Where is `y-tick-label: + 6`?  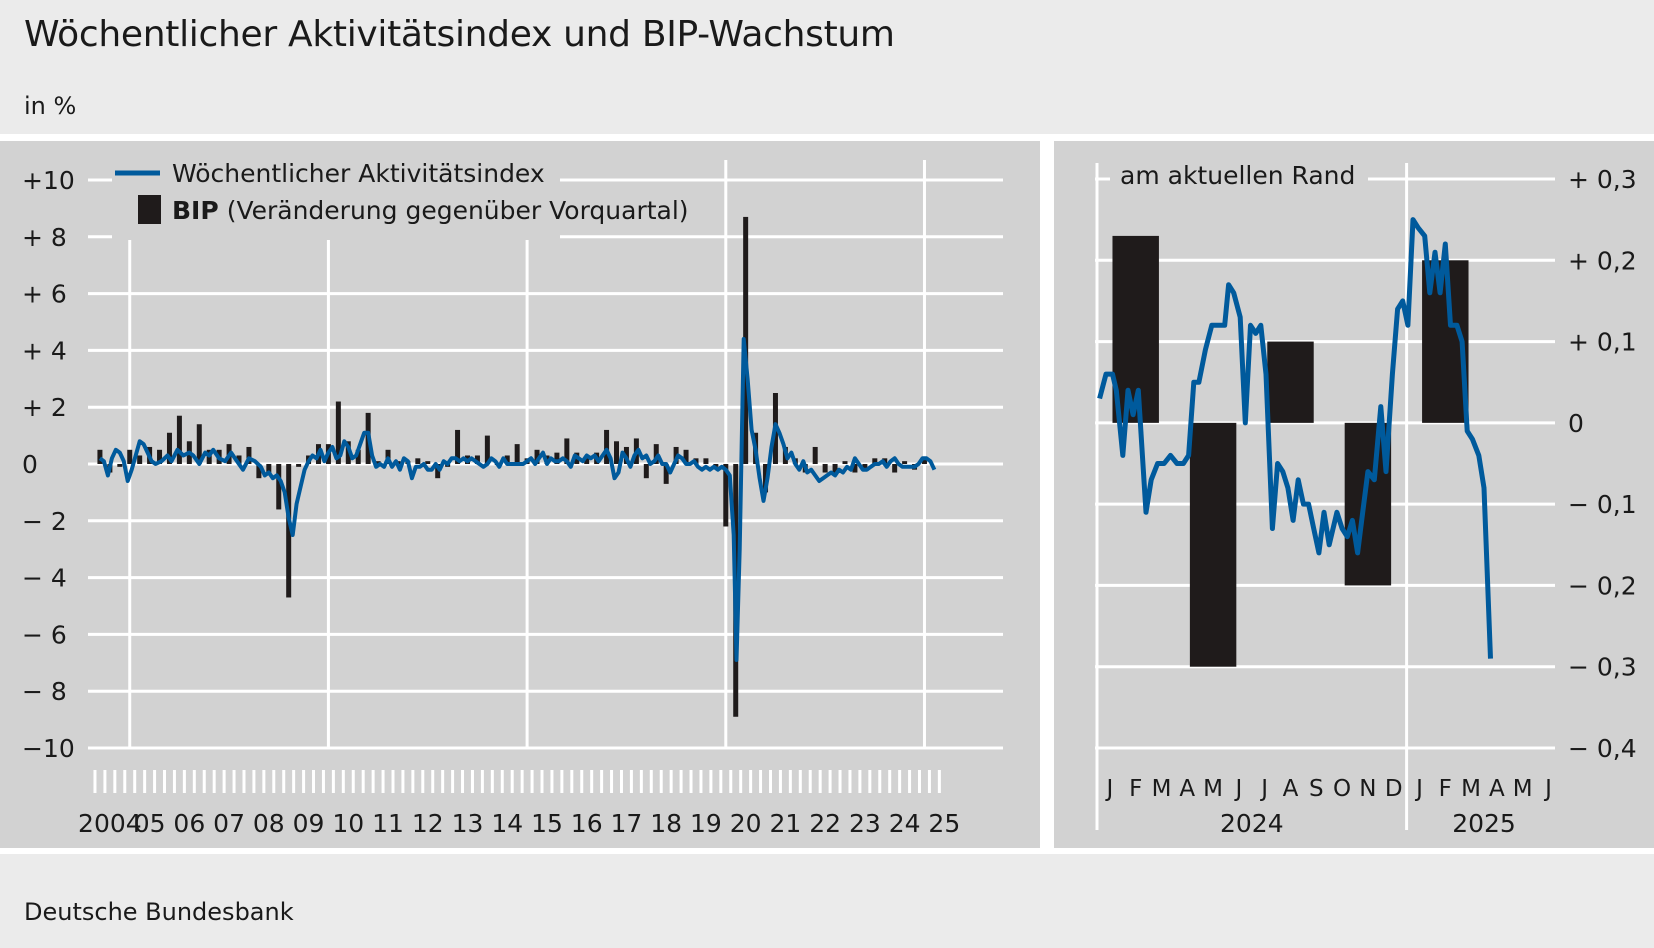 y-tick-label: + 6 is located at coordinates (44, 294).